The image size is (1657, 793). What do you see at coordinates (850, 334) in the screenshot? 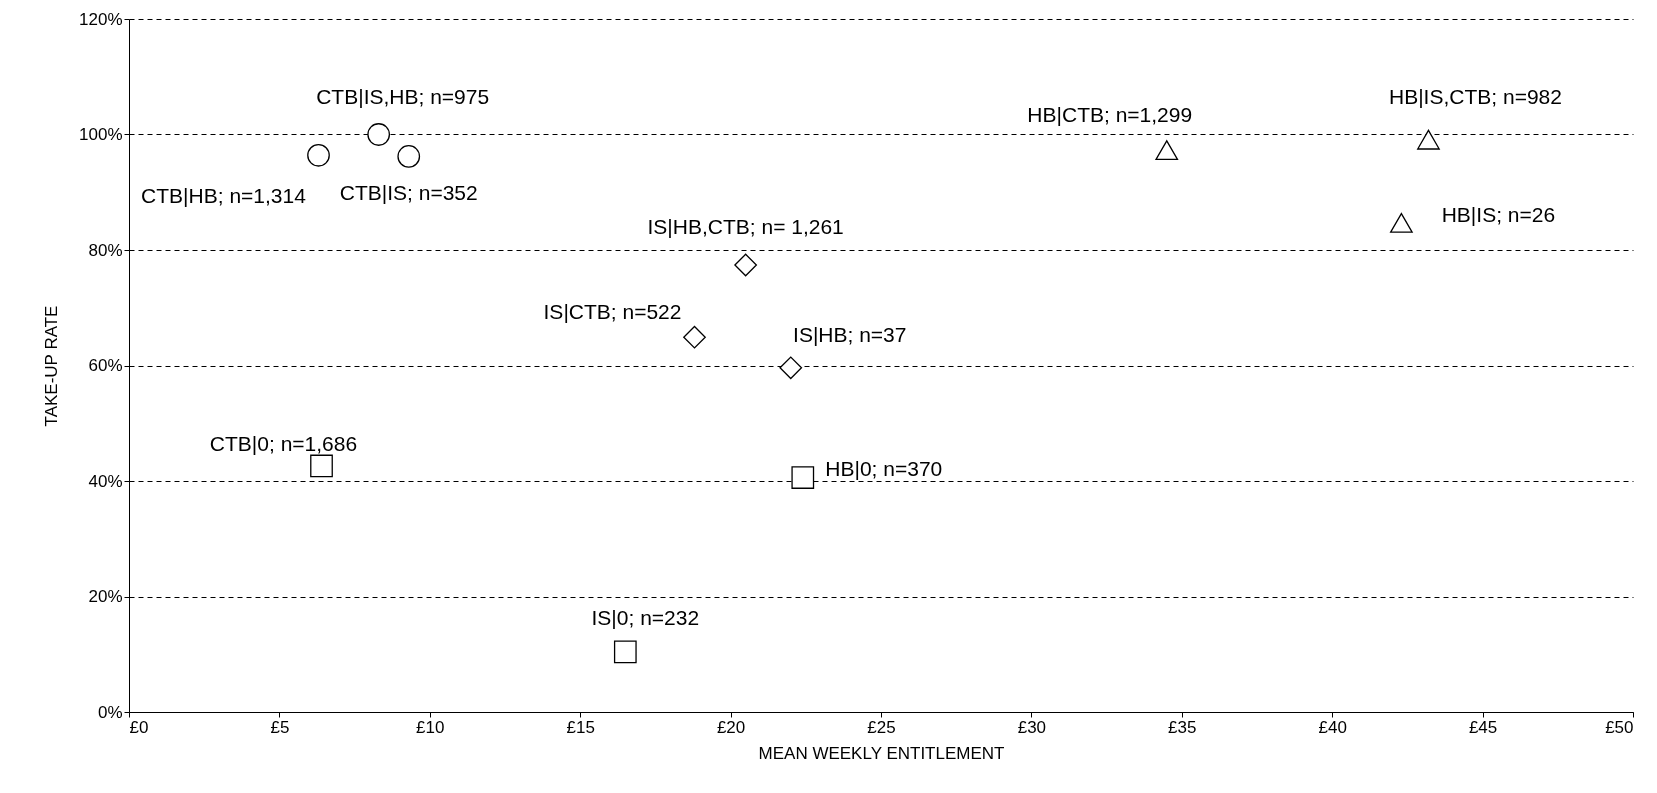
I see `annotation: IS|HB; n=37` at bounding box center [850, 334].